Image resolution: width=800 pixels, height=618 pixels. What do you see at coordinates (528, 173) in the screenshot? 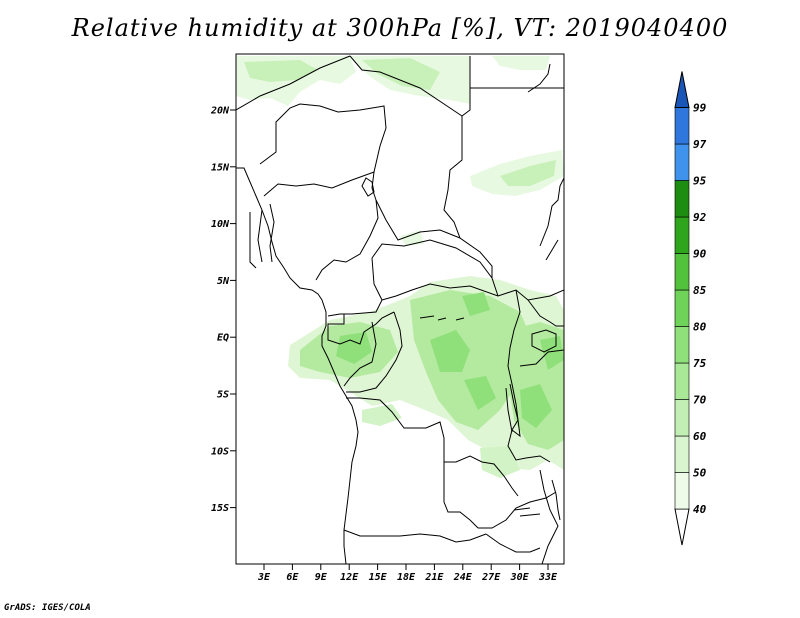
I see `humidity-patch-sudan-inner` at bounding box center [528, 173].